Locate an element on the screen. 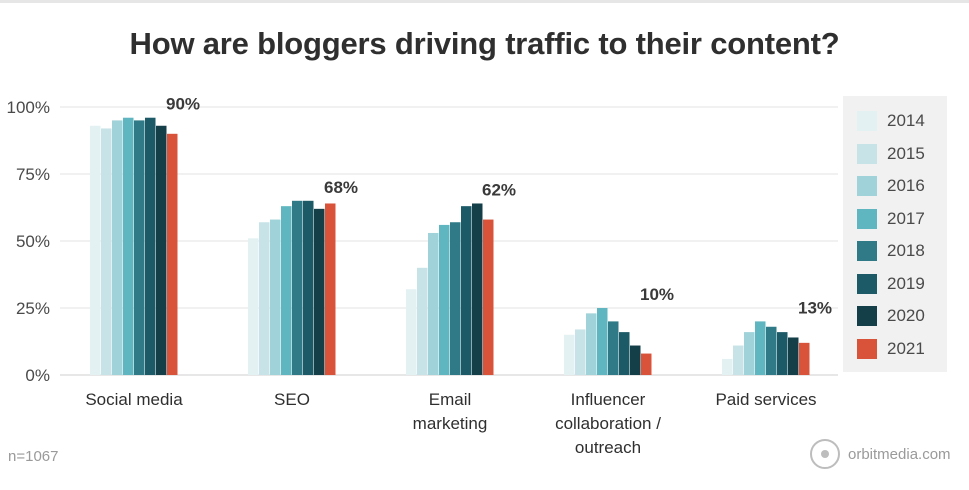 The height and width of the screenshot is (490, 969). legend-item: 2014 is located at coordinates (891, 121).